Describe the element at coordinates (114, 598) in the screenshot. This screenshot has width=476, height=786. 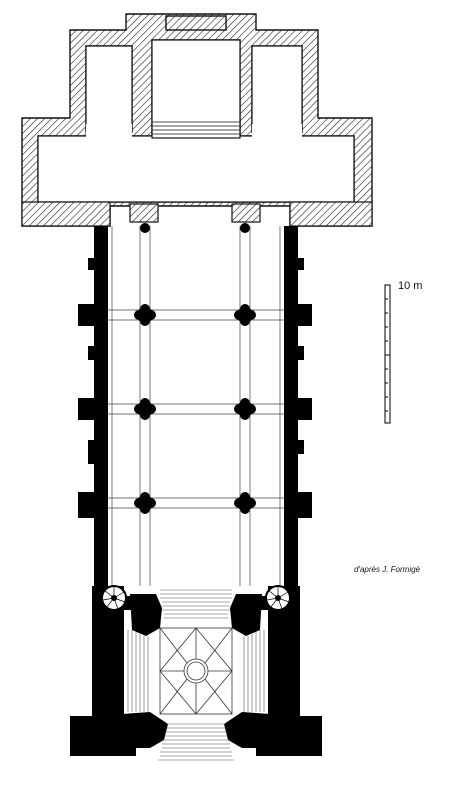
I see `stair-tower-left` at that location.